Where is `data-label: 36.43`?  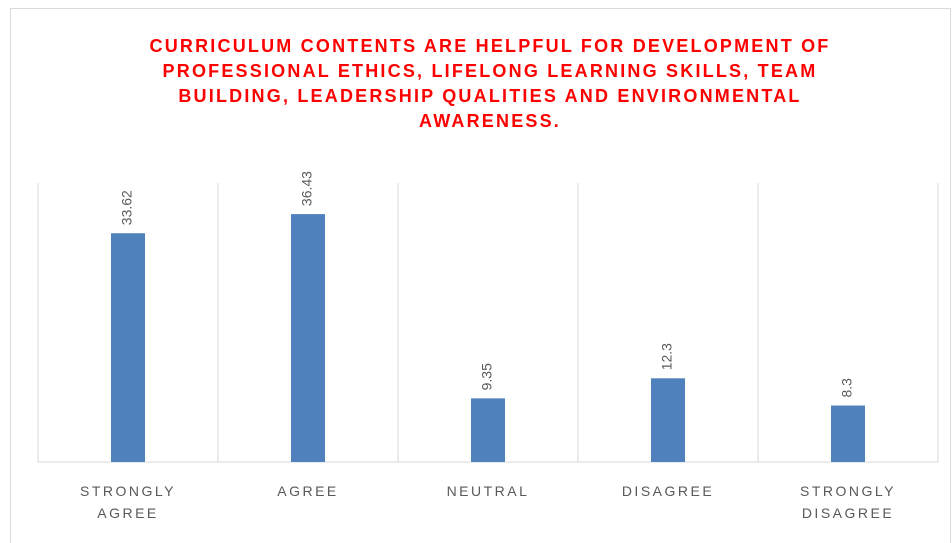
data-label: 36.43 is located at coordinates (307, 188).